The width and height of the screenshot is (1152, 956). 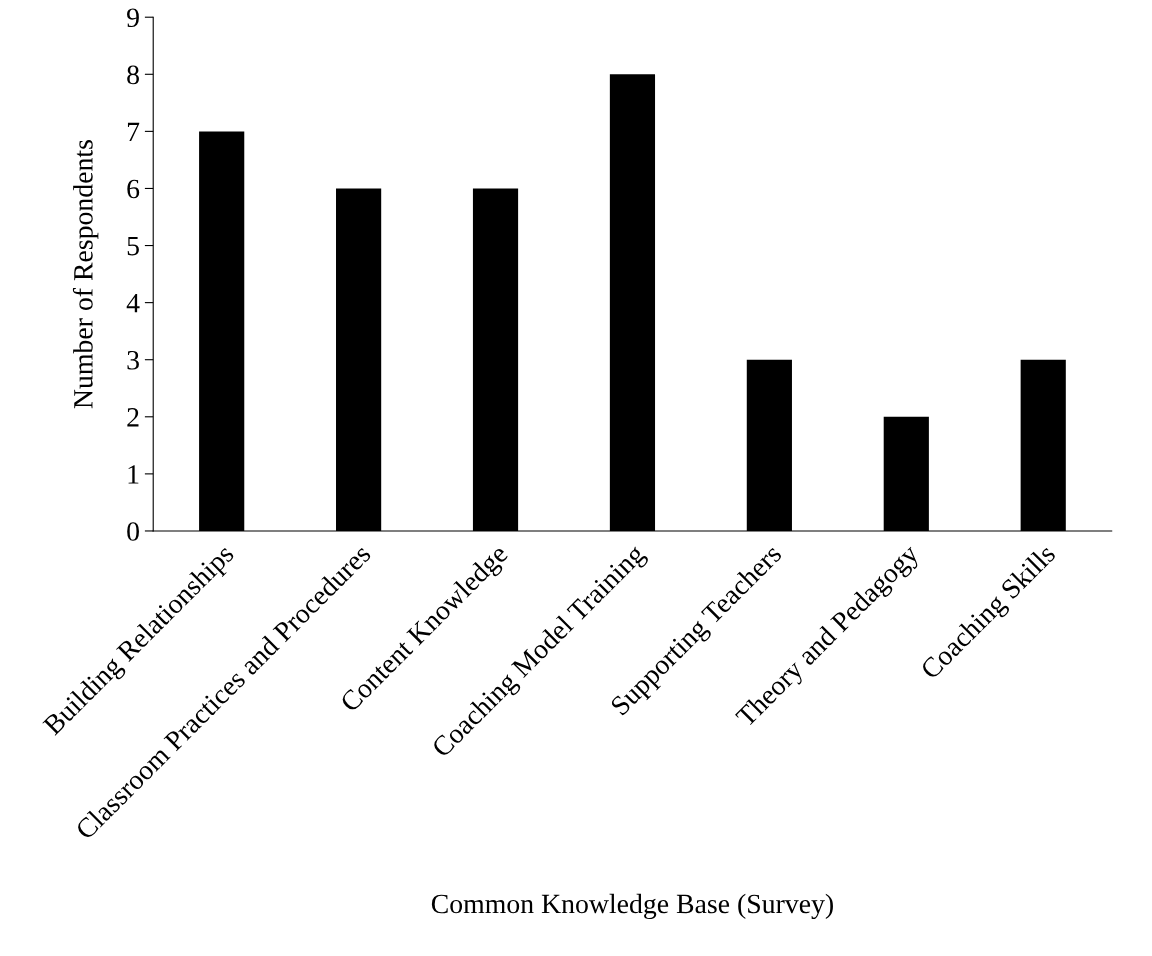 What do you see at coordinates (133, 360) in the screenshot?
I see `y-tick-label: 3` at bounding box center [133, 360].